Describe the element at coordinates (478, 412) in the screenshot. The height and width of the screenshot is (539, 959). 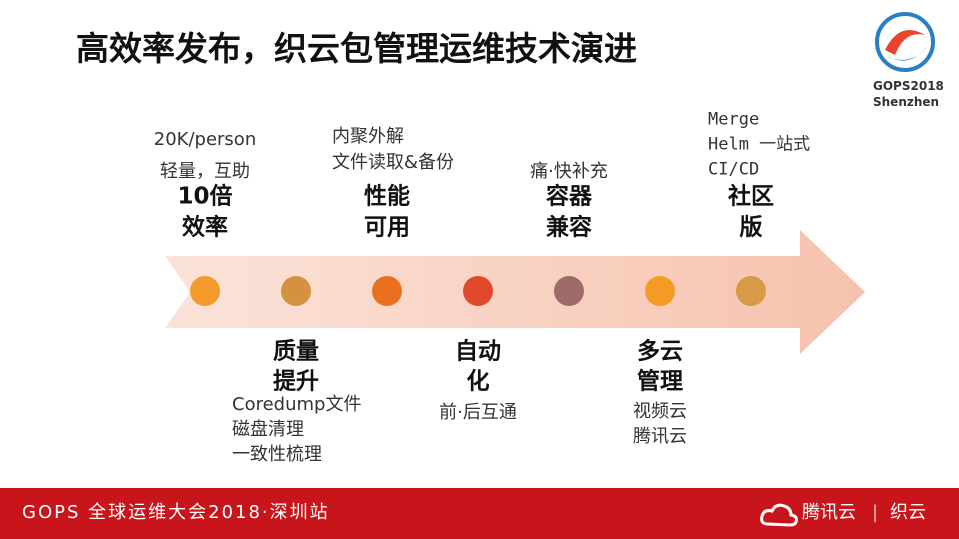
I see `milestone-note: 前·后互通` at that location.